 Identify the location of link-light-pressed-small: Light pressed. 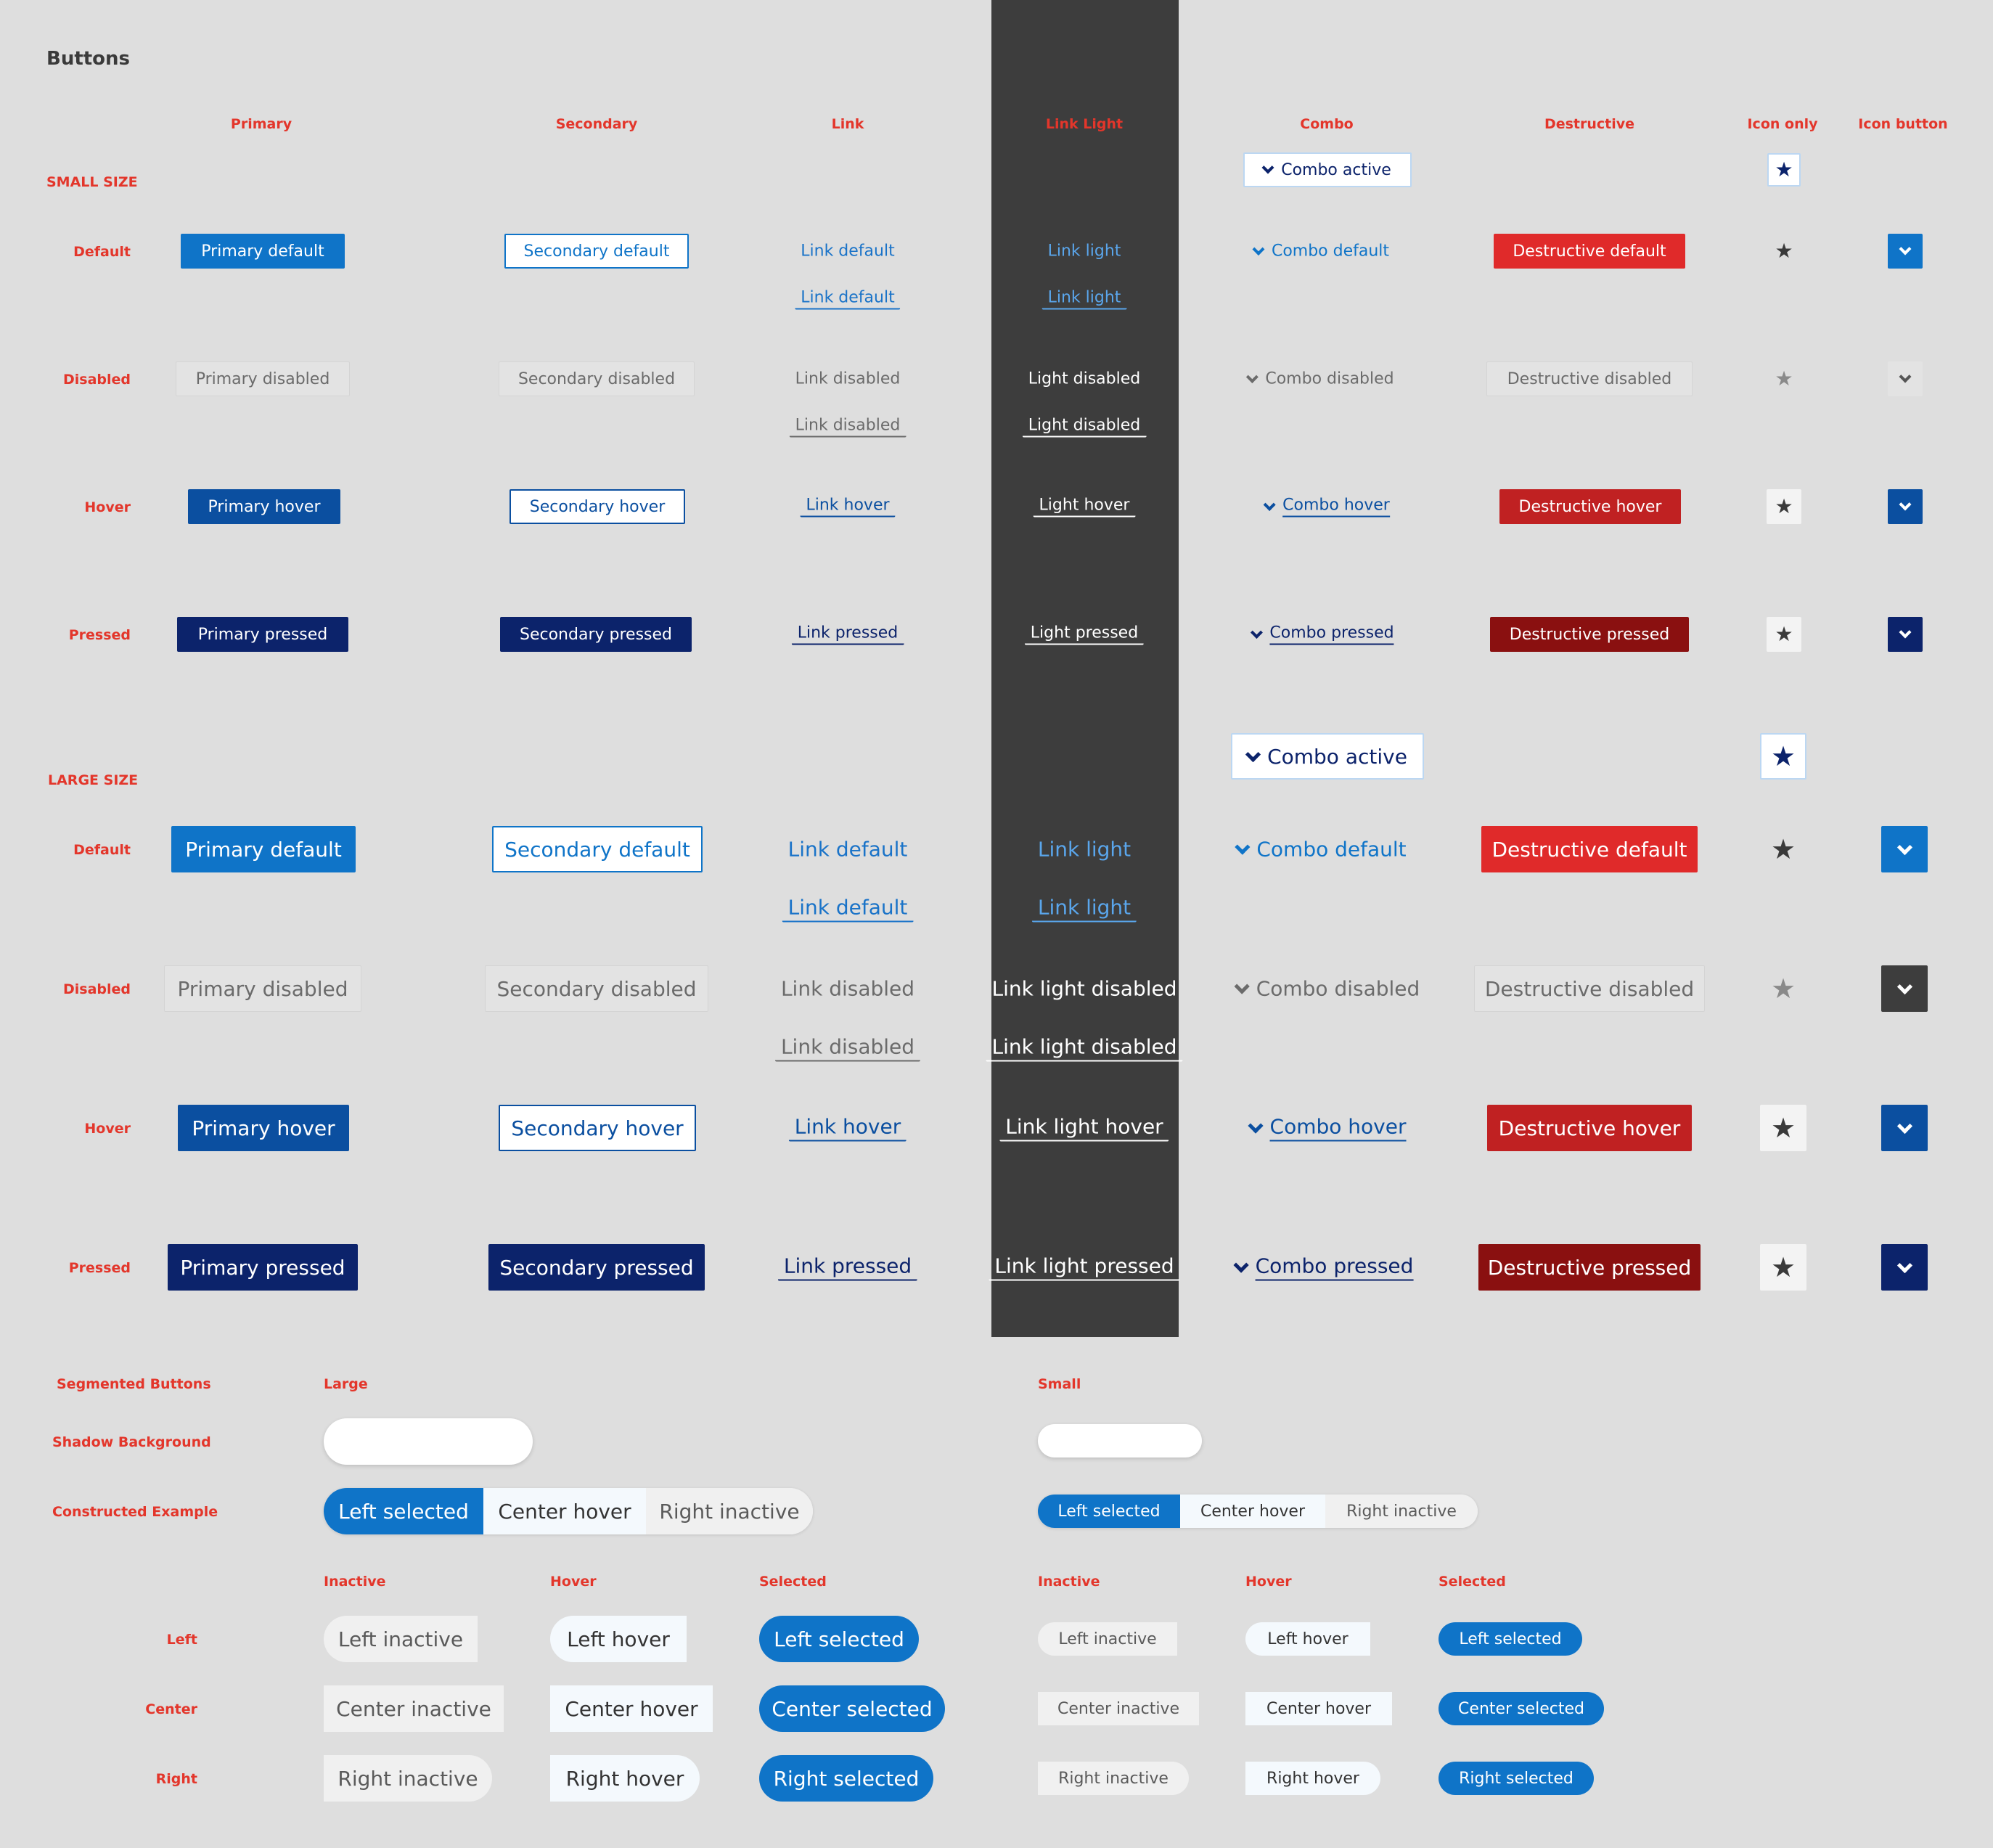
(1084, 634).